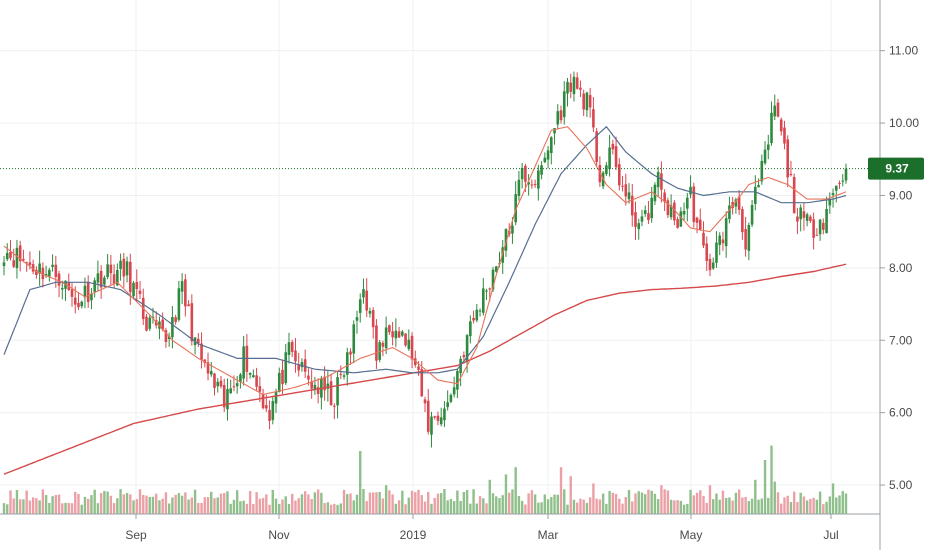 Image resolution: width=932 pixels, height=555 pixels. What do you see at coordinates (425, 479) in the screenshot?
I see `volume-bars` at bounding box center [425, 479].